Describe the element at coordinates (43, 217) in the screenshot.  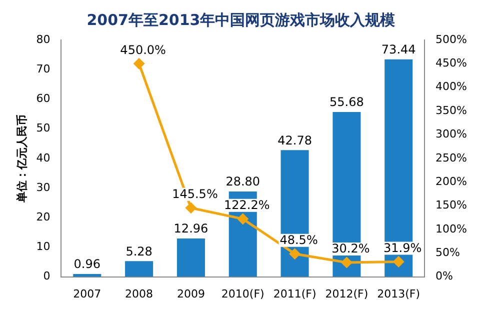
I see `y-tick-label: 20` at that location.